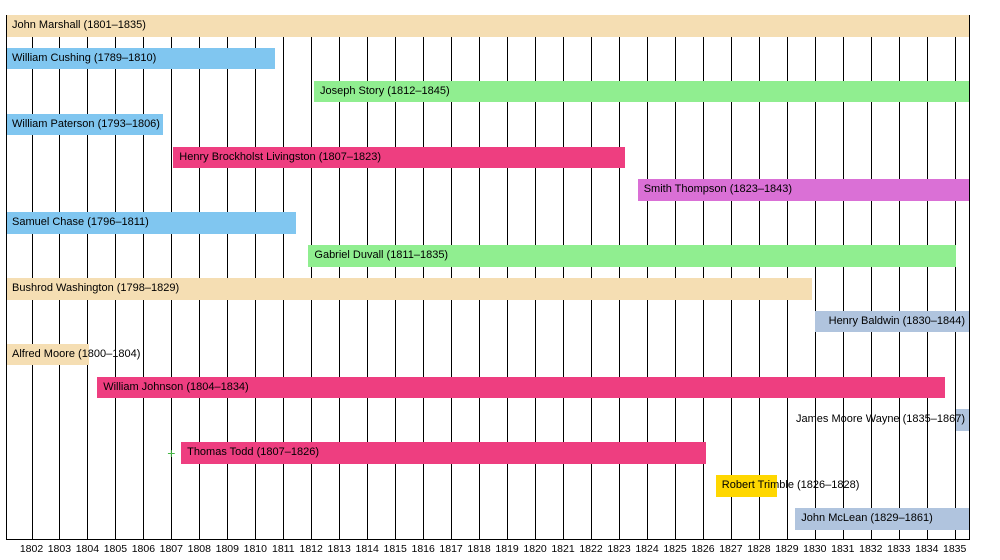  Describe the element at coordinates (280, 156) in the screenshot. I see `tenure-label-henry-brockholst-livingston: Henry Brockholst Livingston (1807–1823)` at that location.